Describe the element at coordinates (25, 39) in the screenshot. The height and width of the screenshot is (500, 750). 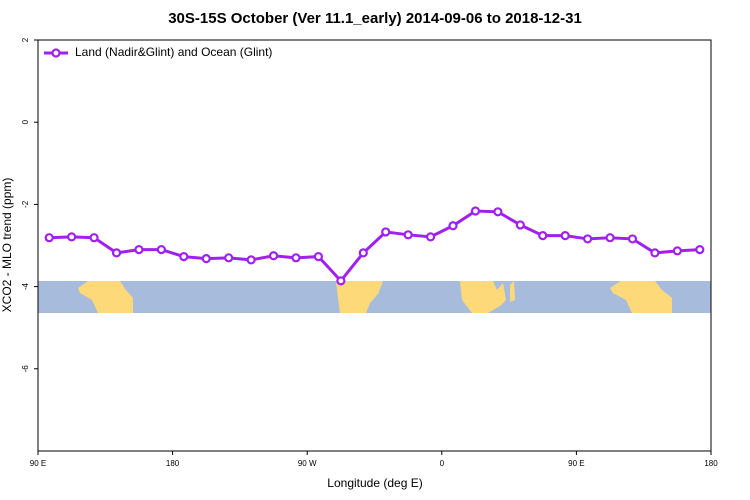
I see `y-tick-label: 2` at that location.